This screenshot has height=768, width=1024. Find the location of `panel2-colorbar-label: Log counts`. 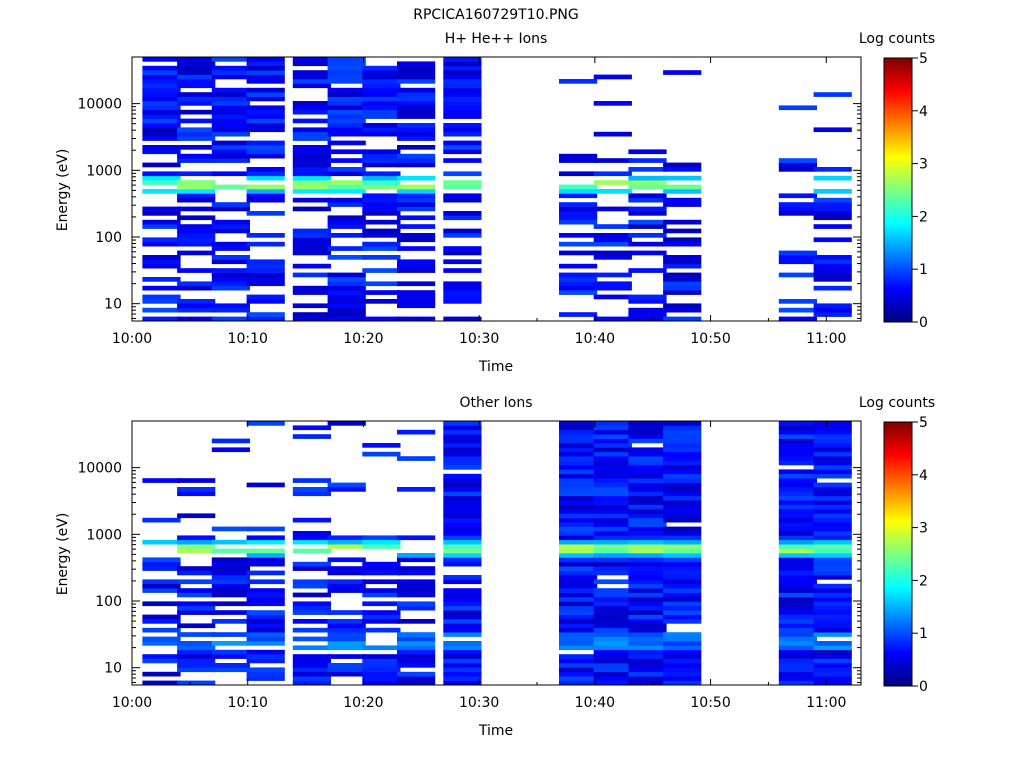

panel2-colorbar-label: Log counts is located at coordinates (897, 403).